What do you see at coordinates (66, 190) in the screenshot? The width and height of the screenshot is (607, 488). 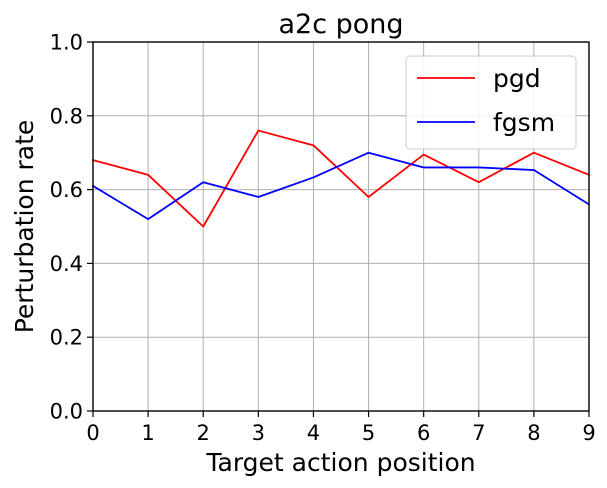 I see `y-tick-label: 0.6` at bounding box center [66, 190].